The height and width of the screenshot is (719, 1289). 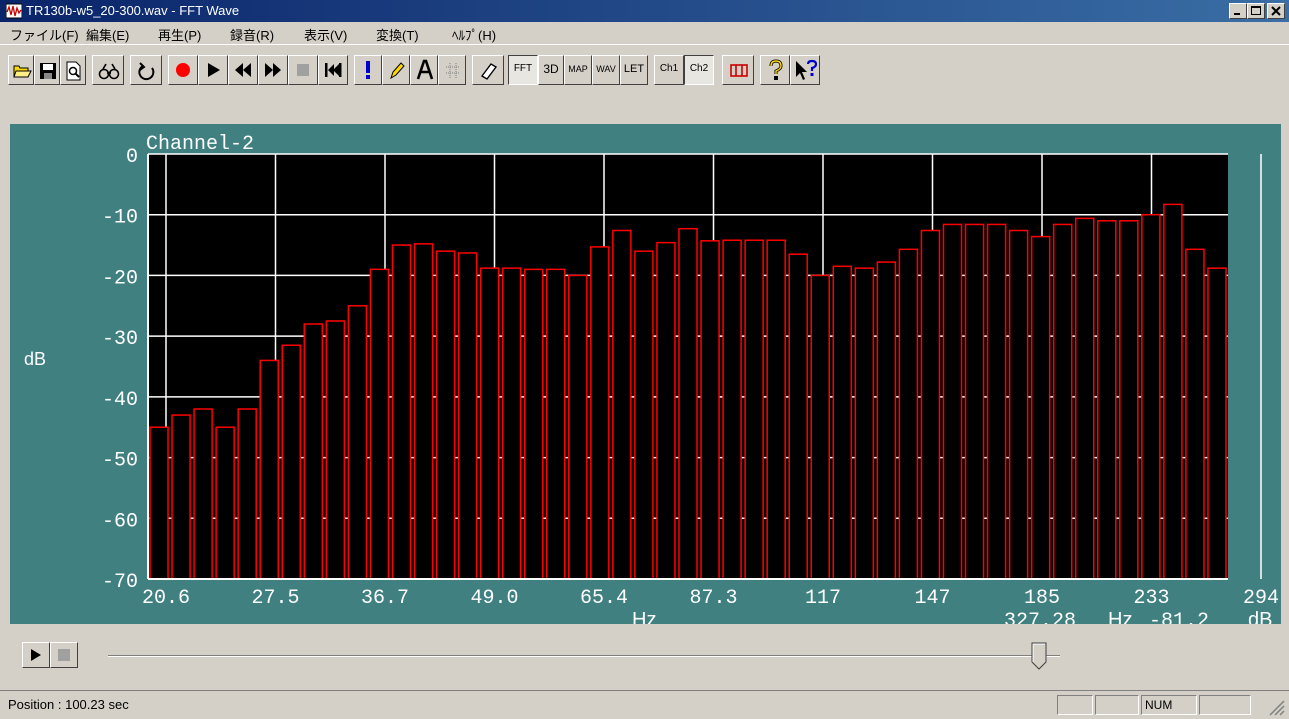 I want to click on folder-open-icon, so click(x=22, y=71).